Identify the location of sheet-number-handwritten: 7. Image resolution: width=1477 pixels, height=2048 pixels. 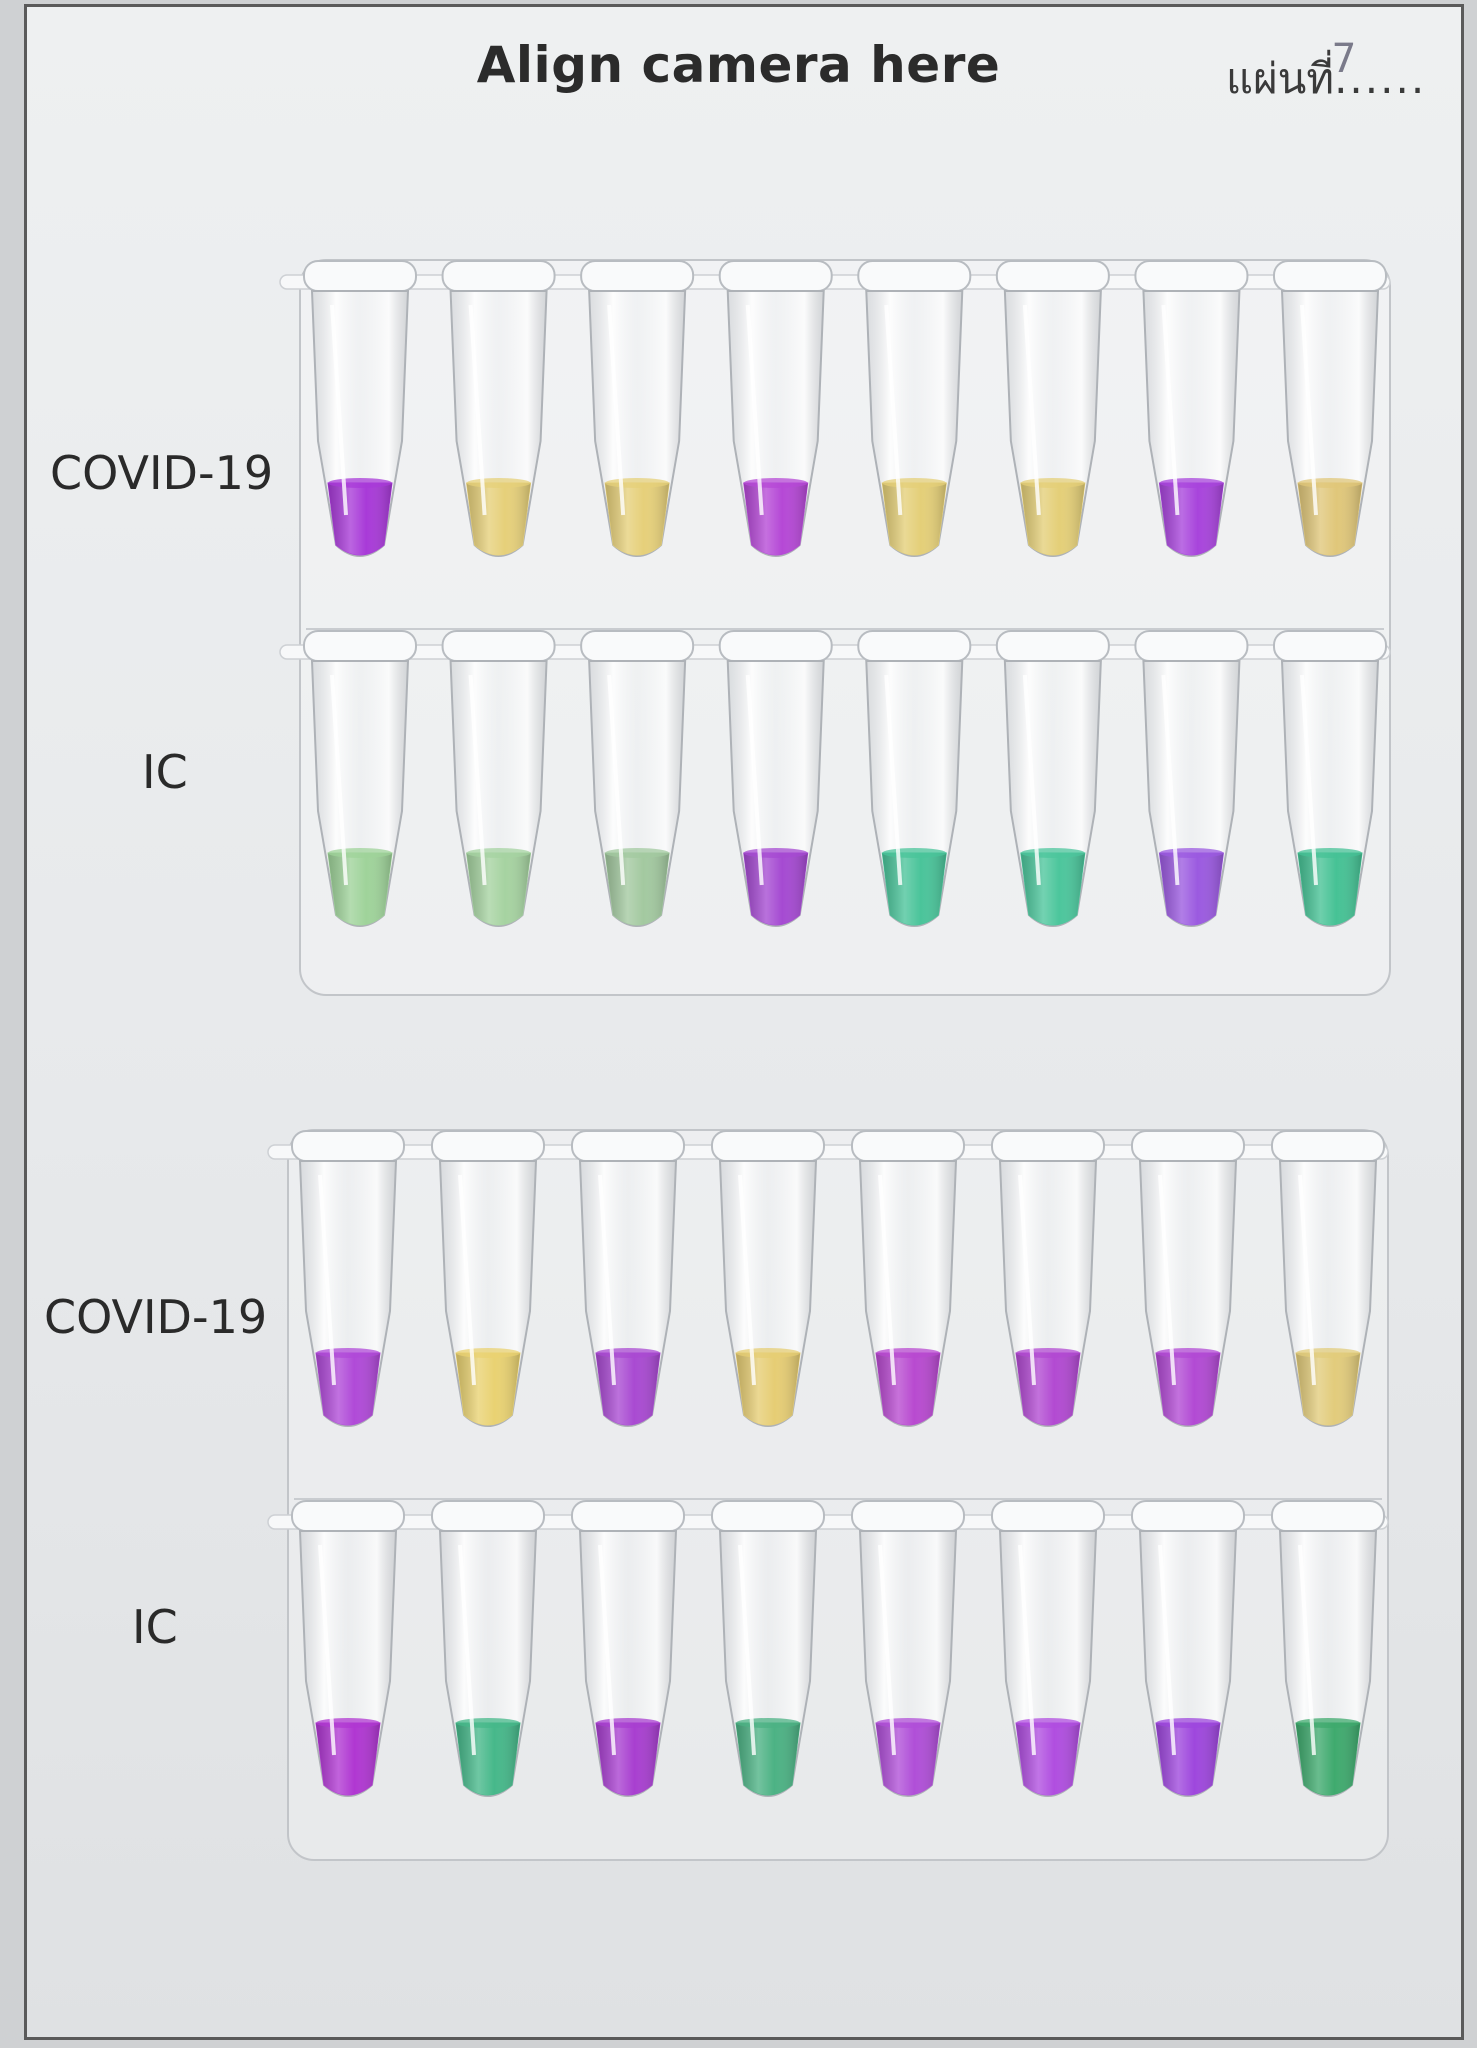
(1344, 59).